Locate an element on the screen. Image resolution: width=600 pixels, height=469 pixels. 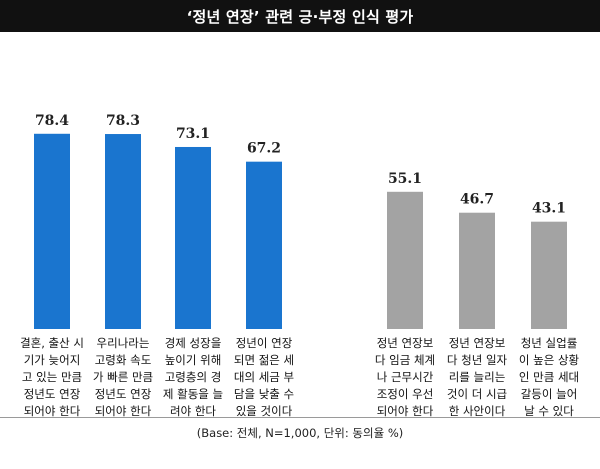
positive-category-label-3: 경제 성장을 높이기 위해 고령층의 경 제 활동을 늘 려야 한다 is located at coordinates (193, 377).